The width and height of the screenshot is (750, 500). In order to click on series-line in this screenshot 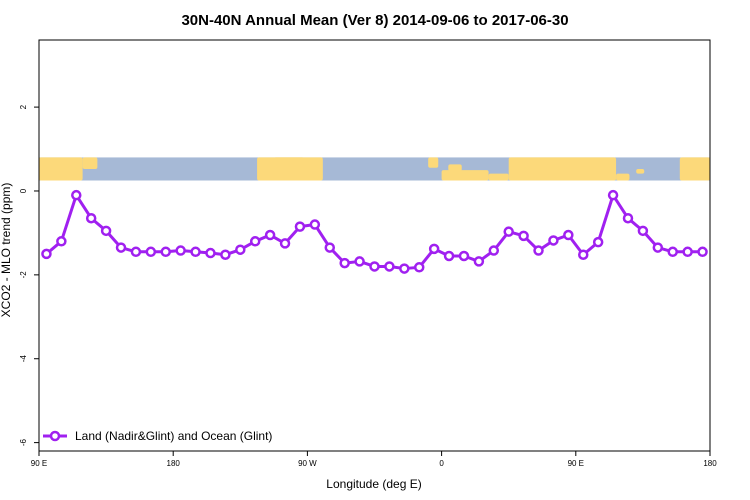, I will do `click(374, 232)`.